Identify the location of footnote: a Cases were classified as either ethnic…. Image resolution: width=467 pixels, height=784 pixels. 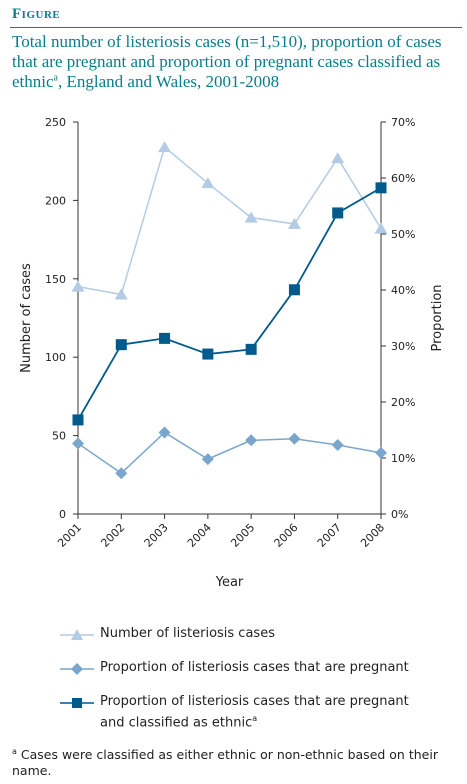
(237, 761).